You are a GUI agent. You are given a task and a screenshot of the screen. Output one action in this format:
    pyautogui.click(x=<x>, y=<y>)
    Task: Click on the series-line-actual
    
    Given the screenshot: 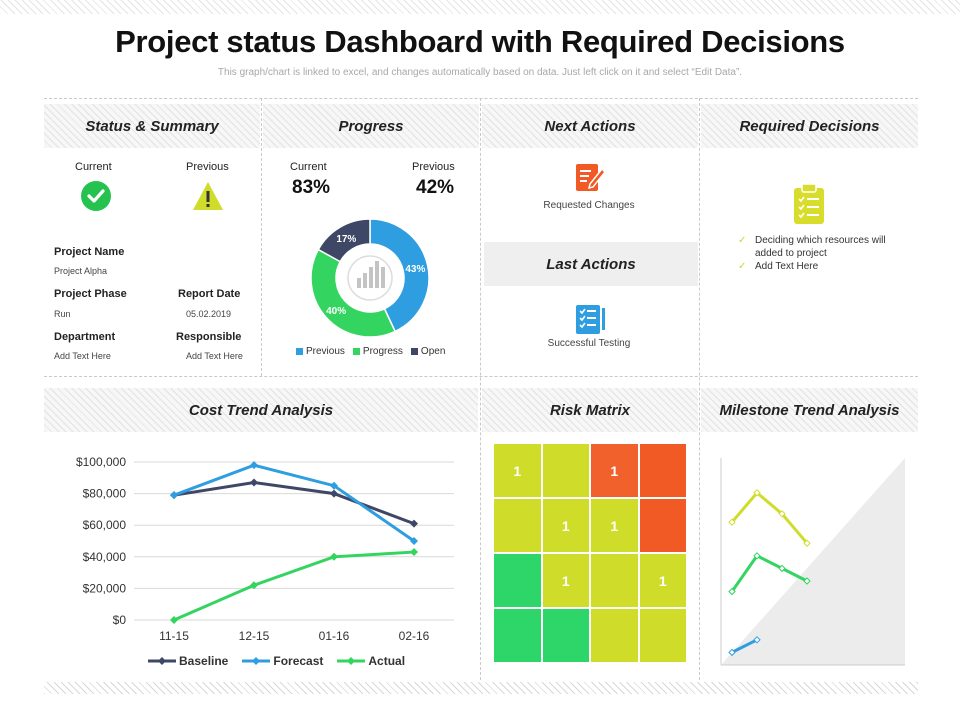 What is the action you would take?
    pyautogui.click(x=294, y=586)
    